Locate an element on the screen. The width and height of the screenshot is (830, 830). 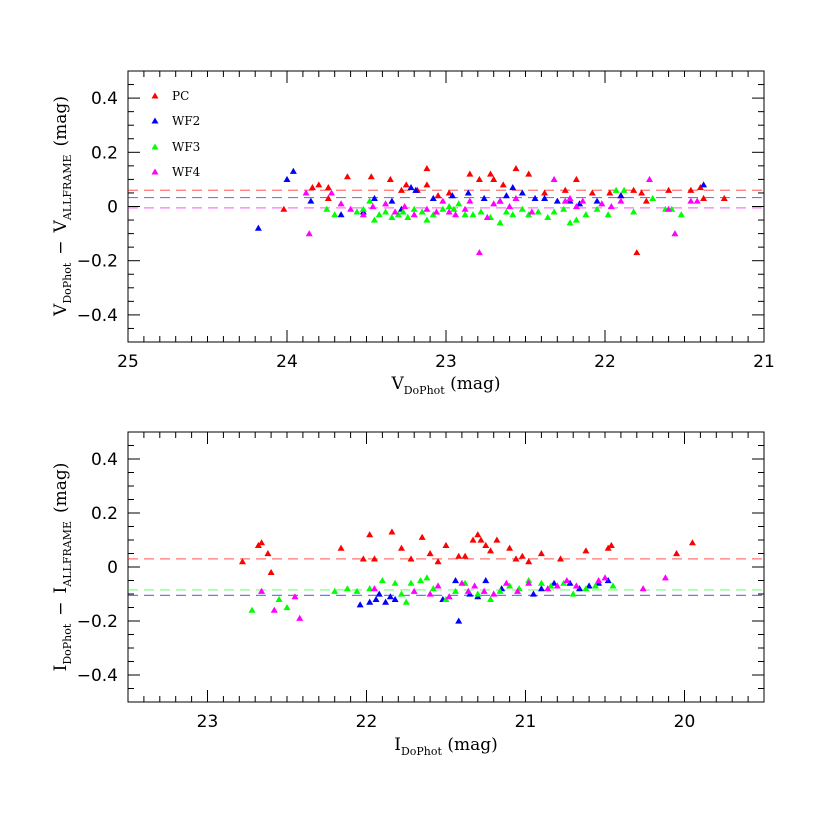
legend-label-wf2: WF2 is located at coordinates (186, 121).